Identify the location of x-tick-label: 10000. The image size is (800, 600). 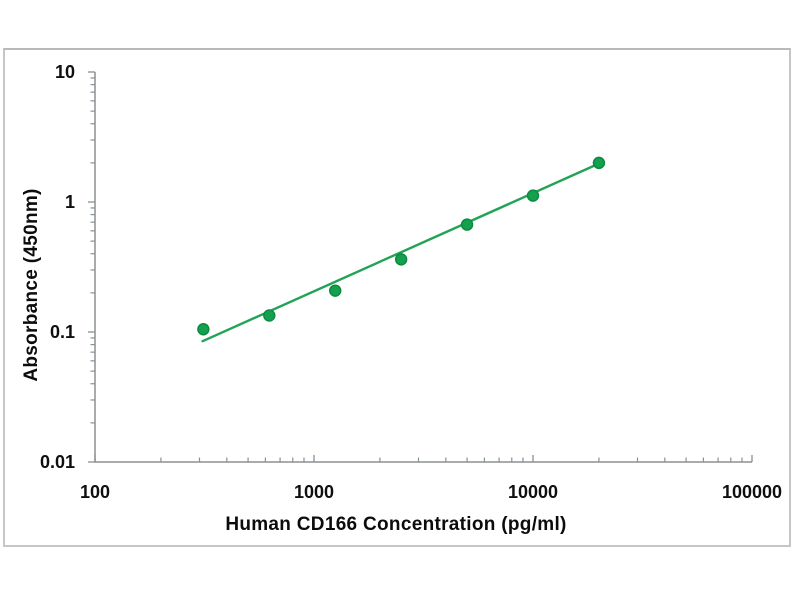
(533, 492).